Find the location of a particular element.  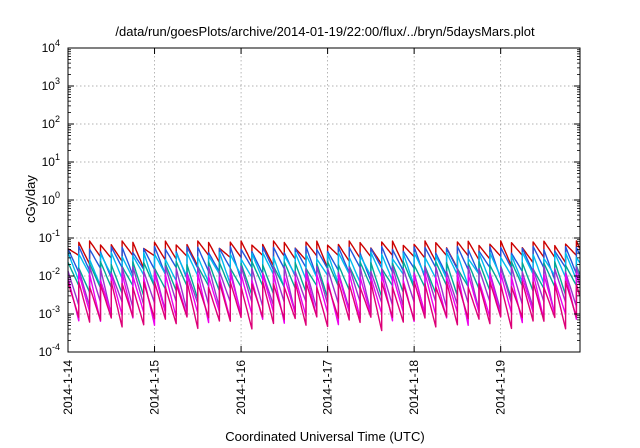

y-tick-label: 10⁰ is located at coordinates (51, 198).